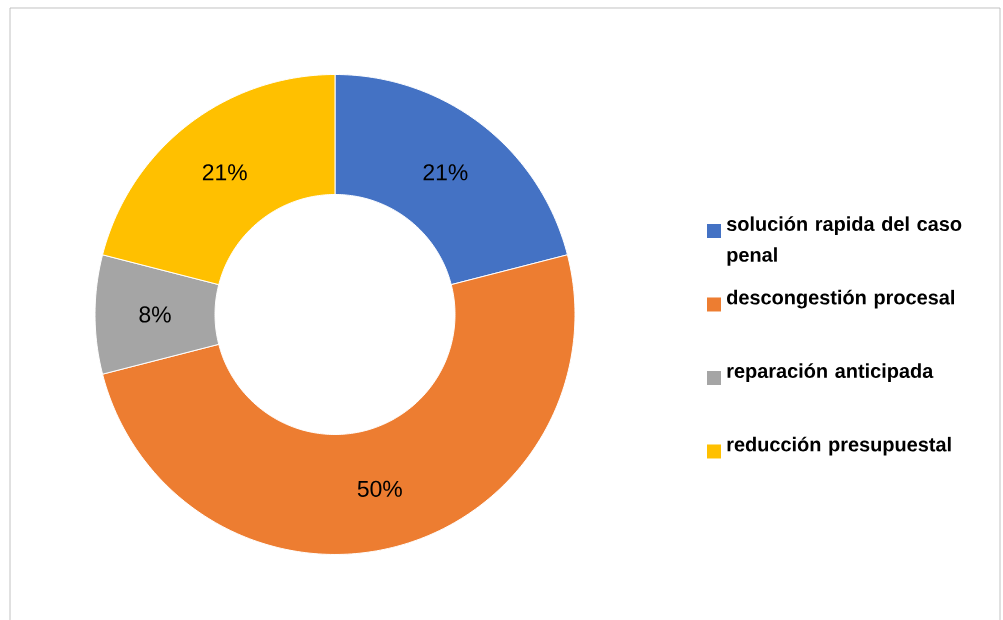 The height and width of the screenshot is (620, 1003). Describe the element at coordinates (839, 446) in the screenshot. I see `legend-label: reducción presupuestal` at that location.